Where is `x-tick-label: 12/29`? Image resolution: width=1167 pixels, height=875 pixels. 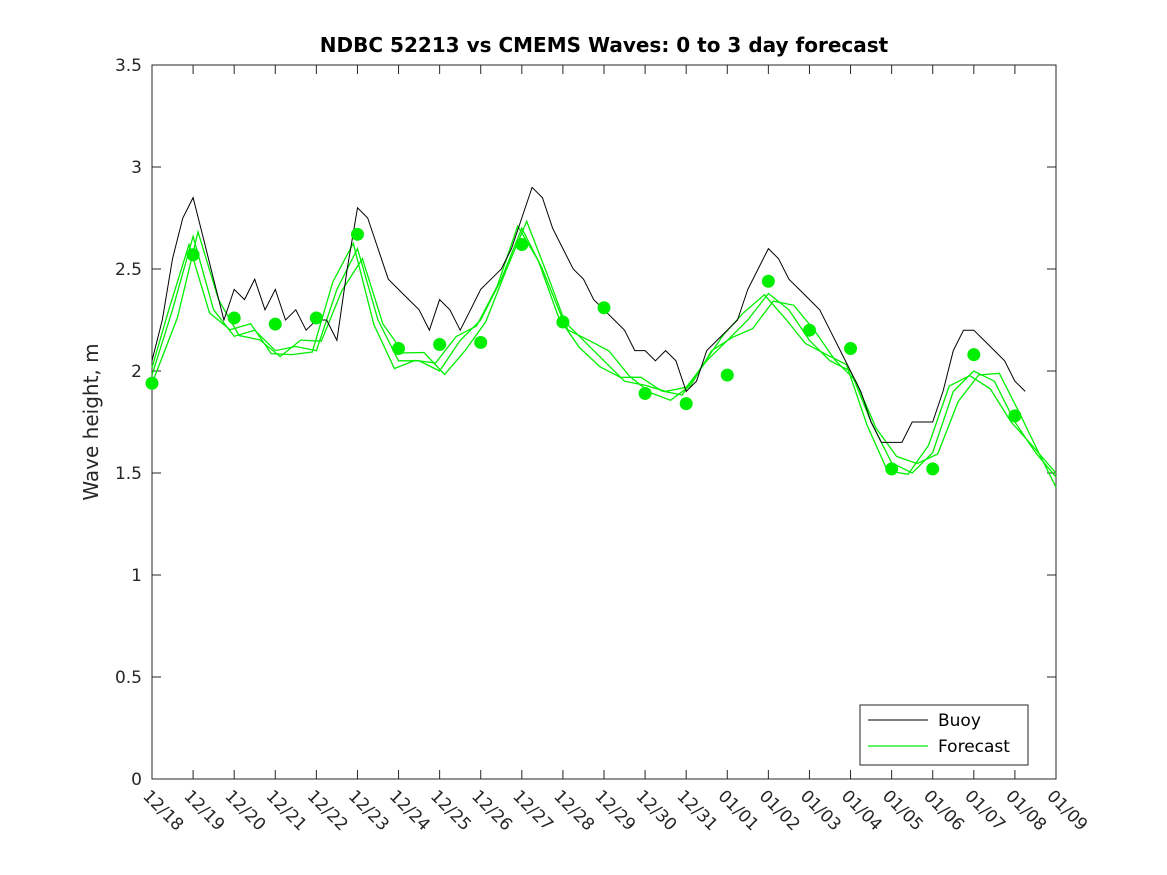
x-tick-label: 12/29 is located at coordinates (614, 810).